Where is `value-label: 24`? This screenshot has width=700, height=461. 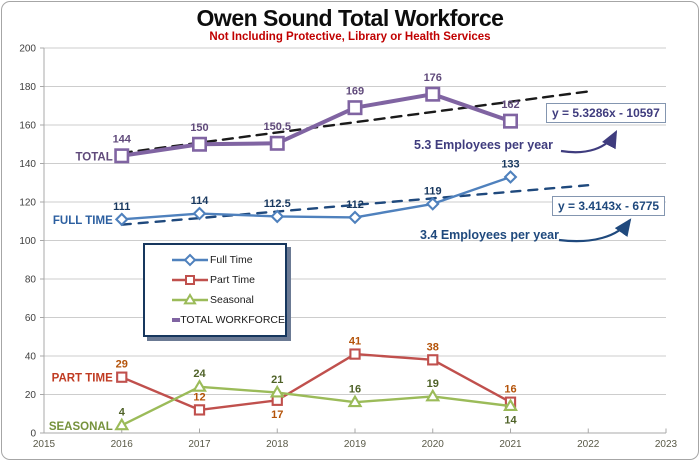 value-label: 24 is located at coordinates (199, 374).